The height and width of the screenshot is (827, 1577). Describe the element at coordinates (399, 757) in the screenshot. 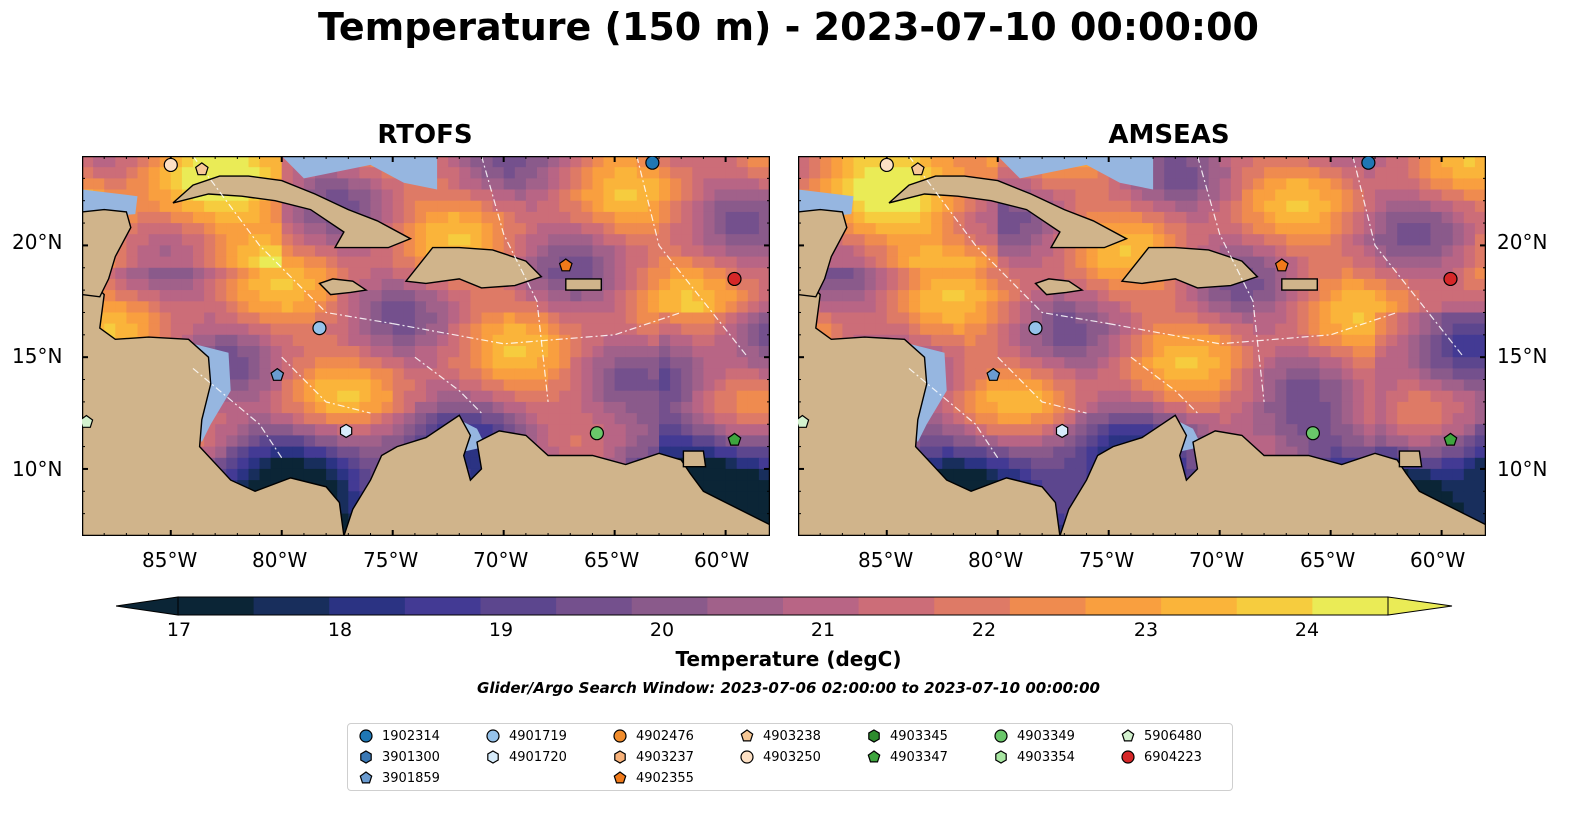

I see `legend-item-3901300: 3901300` at that location.